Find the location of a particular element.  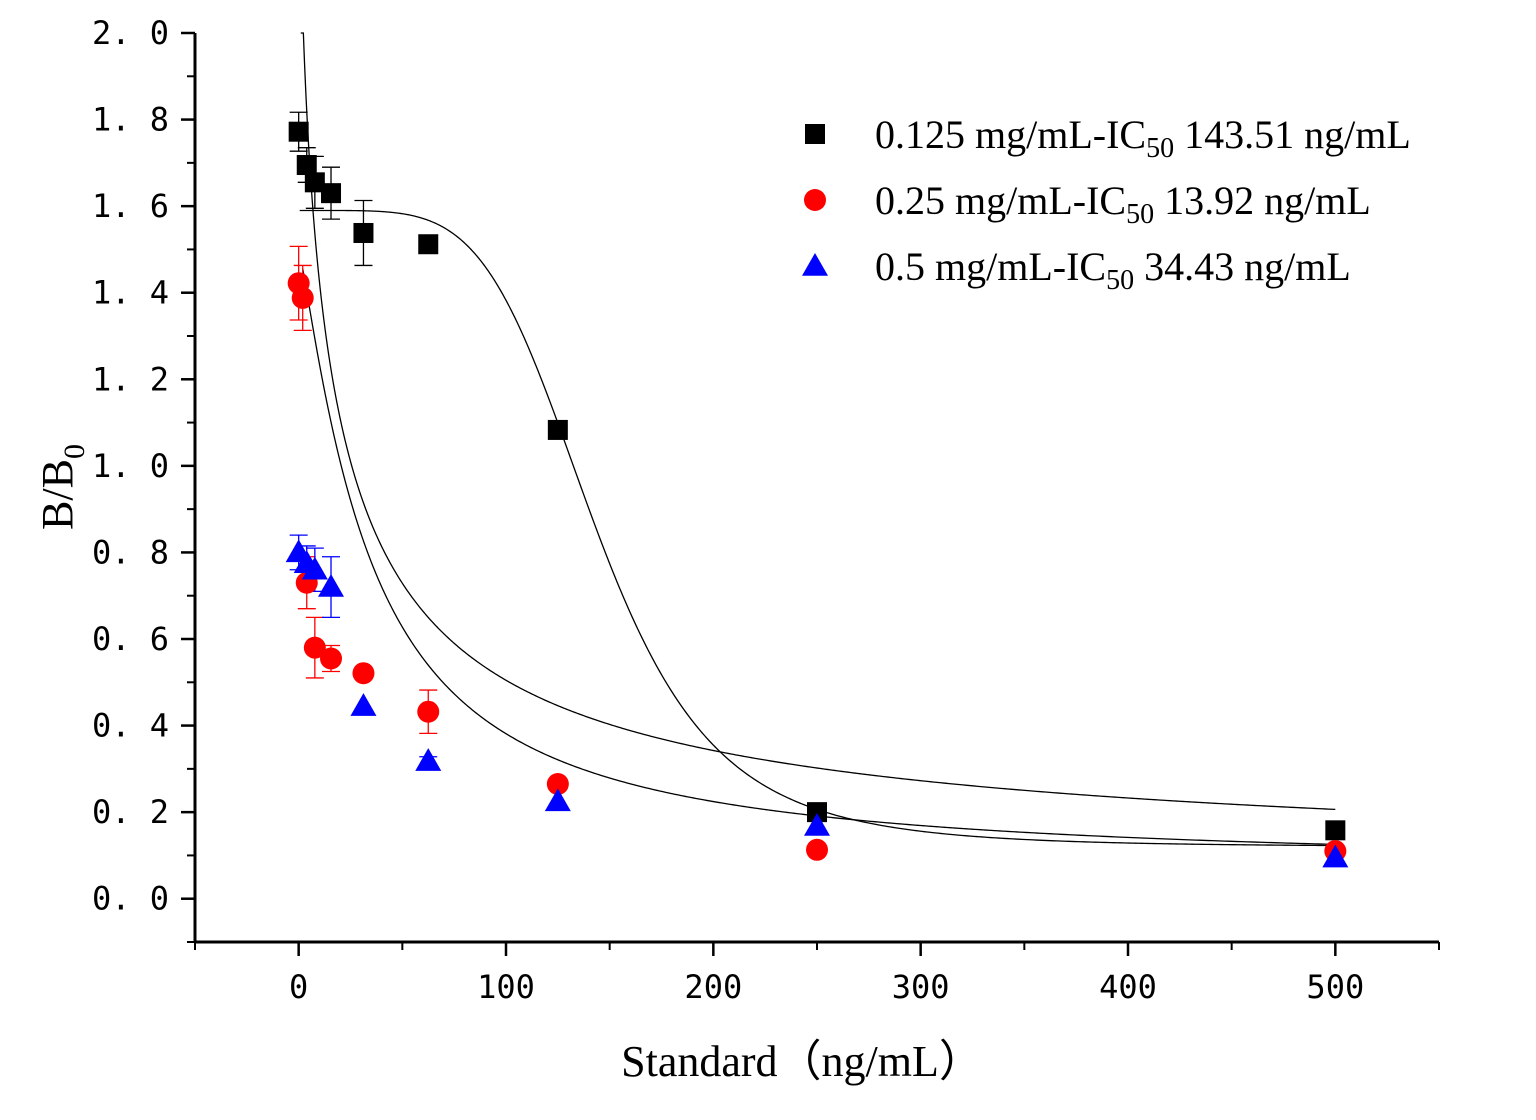

legend-label: 0.5 mg/mL-IC50 34.43 ng/mL is located at coordinates (1113, 270).